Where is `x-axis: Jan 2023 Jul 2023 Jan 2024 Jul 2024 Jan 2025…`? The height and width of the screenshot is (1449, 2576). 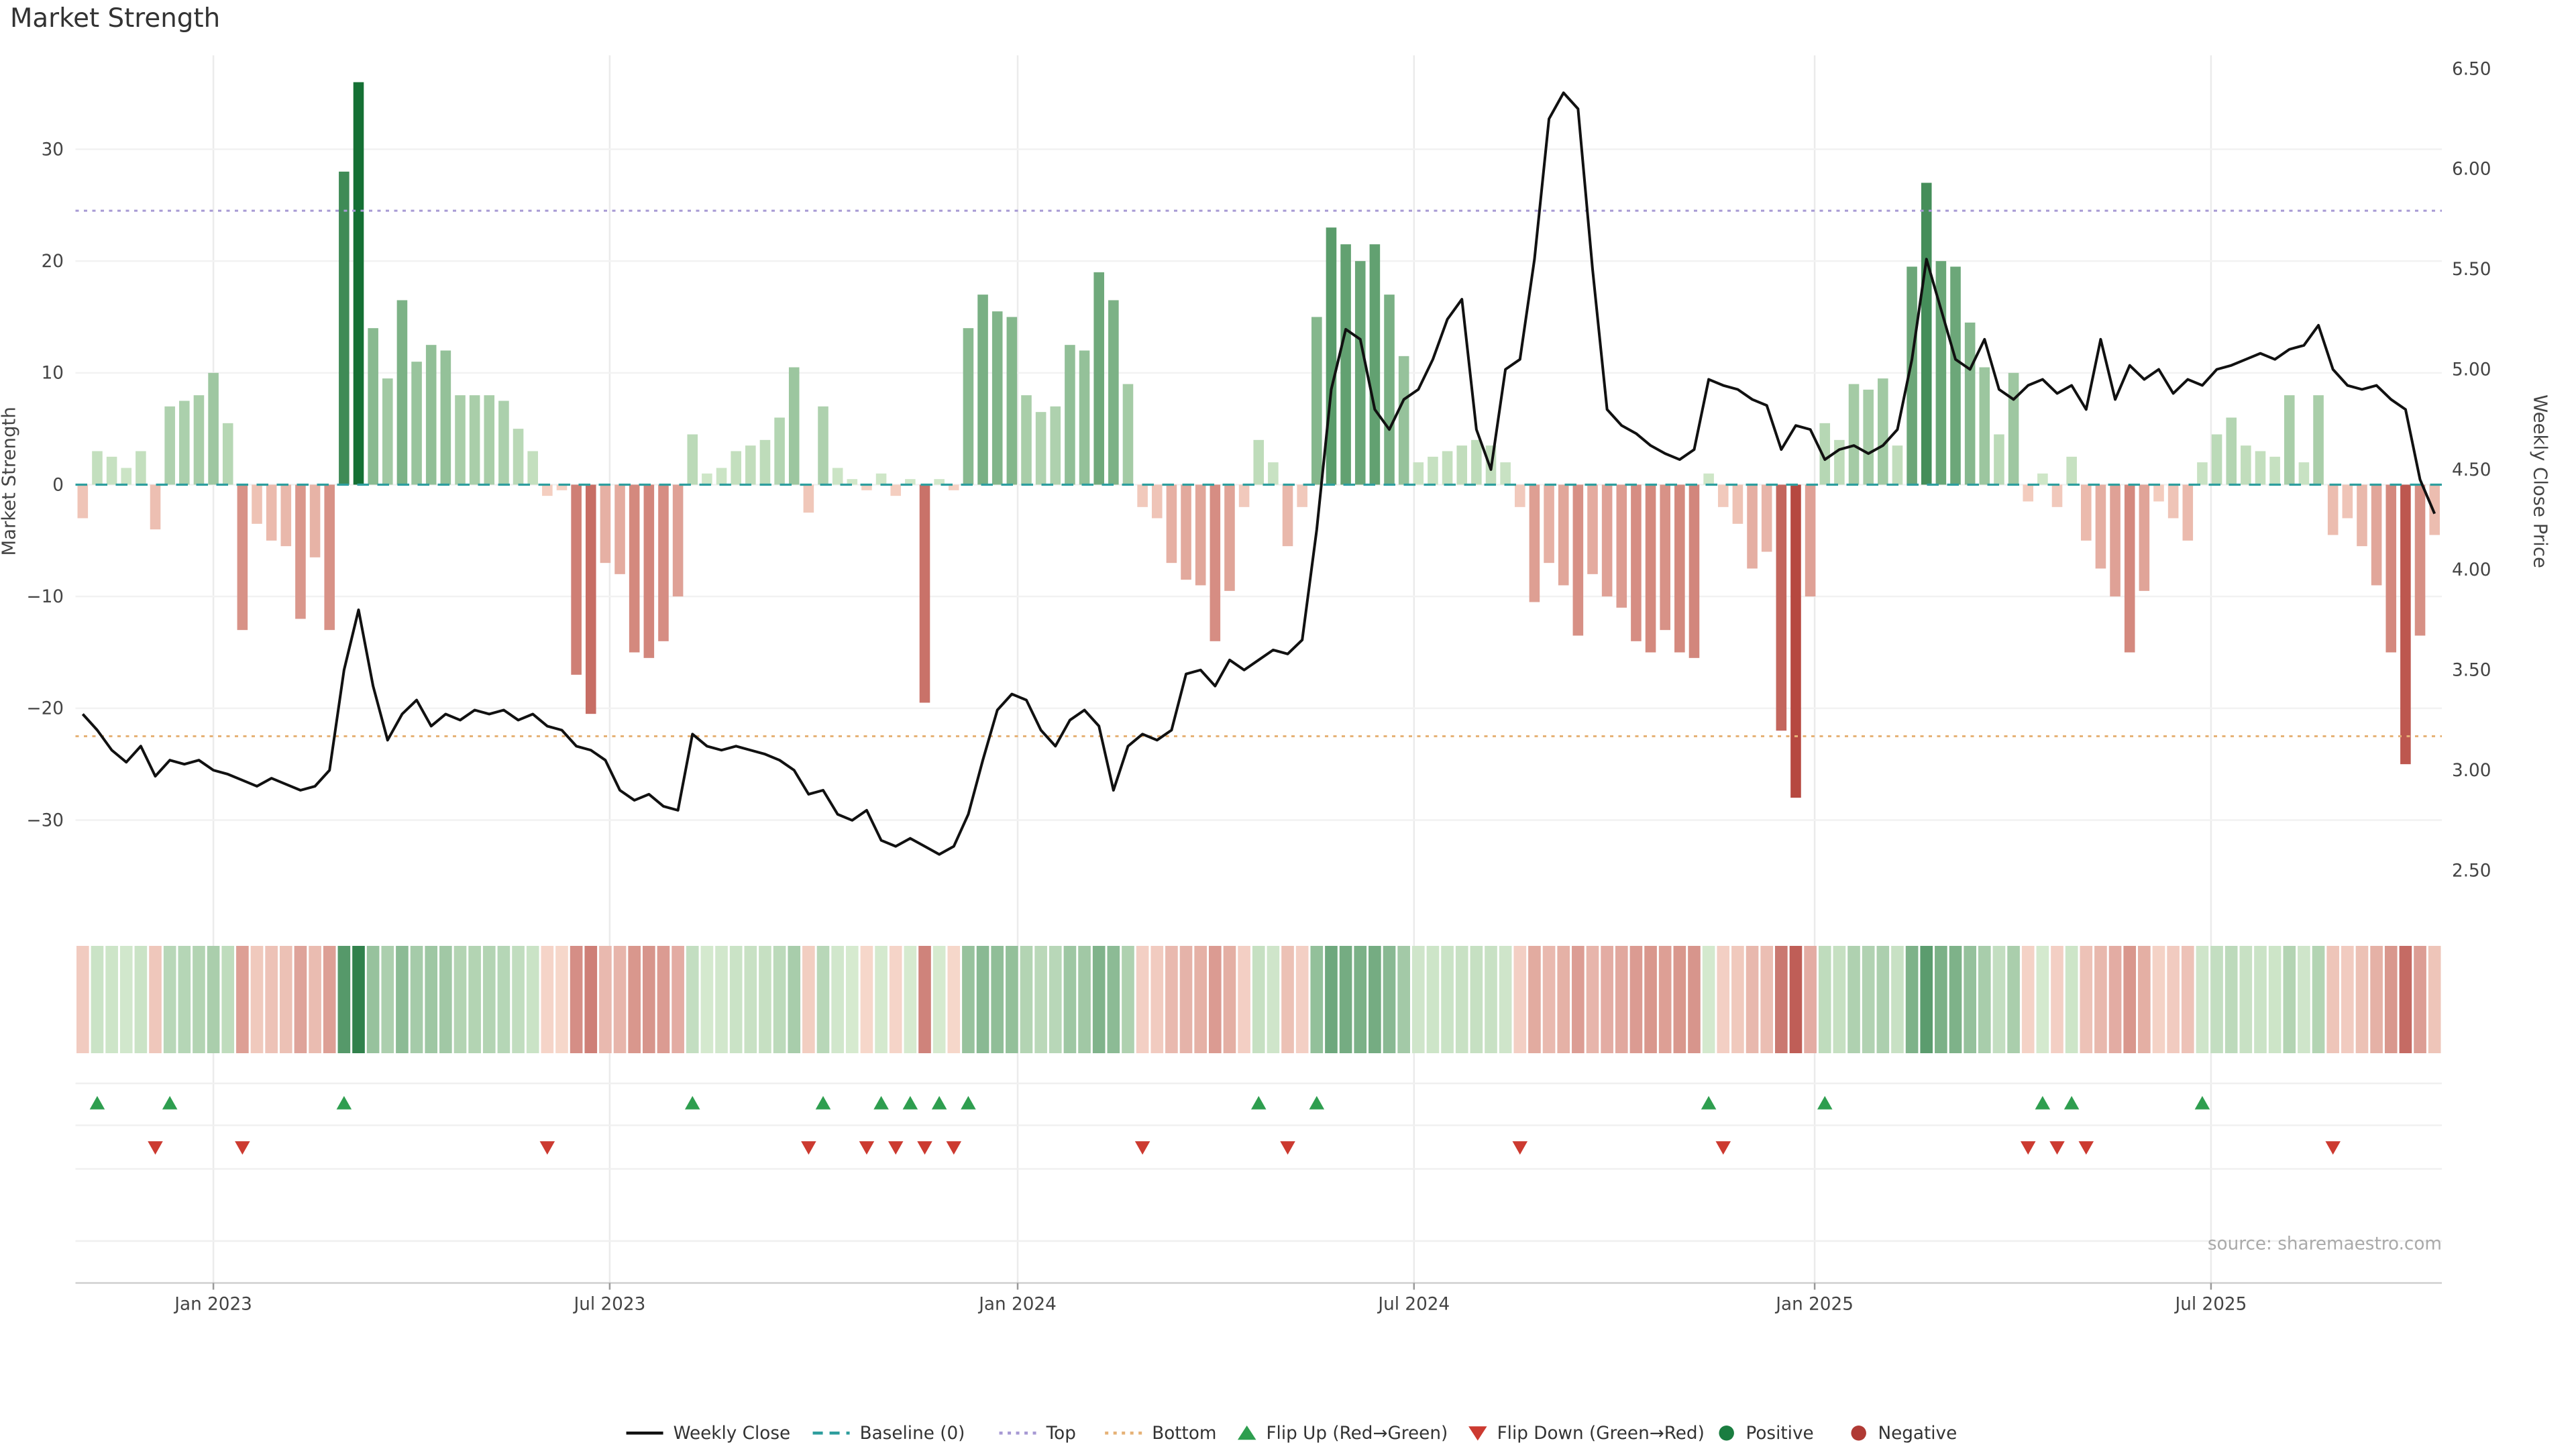
x-axis: Jan 2023 Jul 2023 Jan 2024 Jul 2024 Jan 2025… is located at coordinates (1258, 1298).